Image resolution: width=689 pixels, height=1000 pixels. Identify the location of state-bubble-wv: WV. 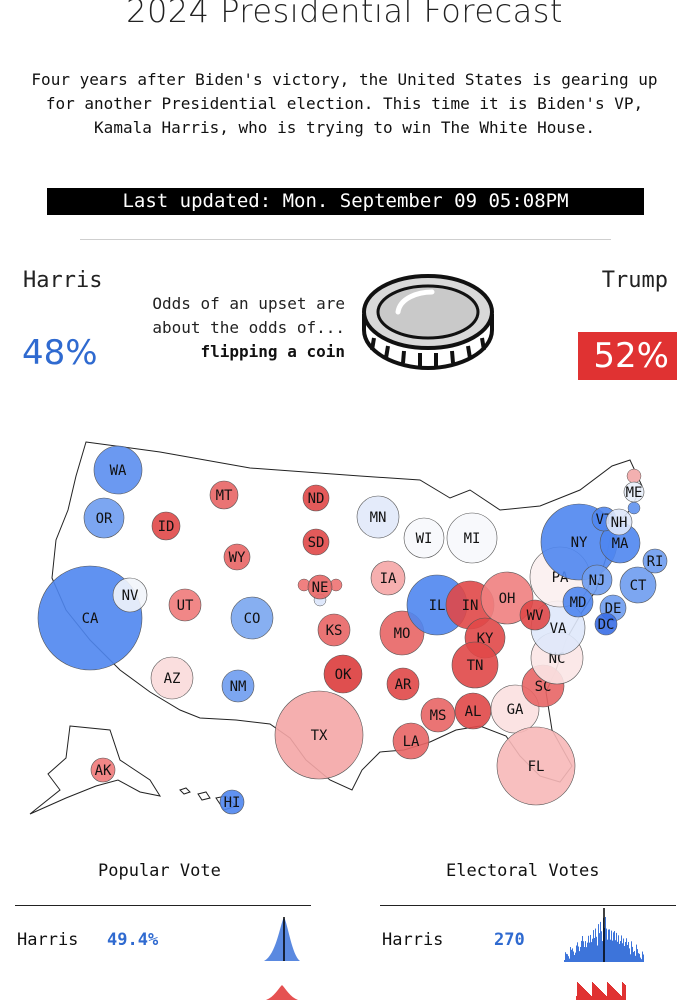
(535, 615).